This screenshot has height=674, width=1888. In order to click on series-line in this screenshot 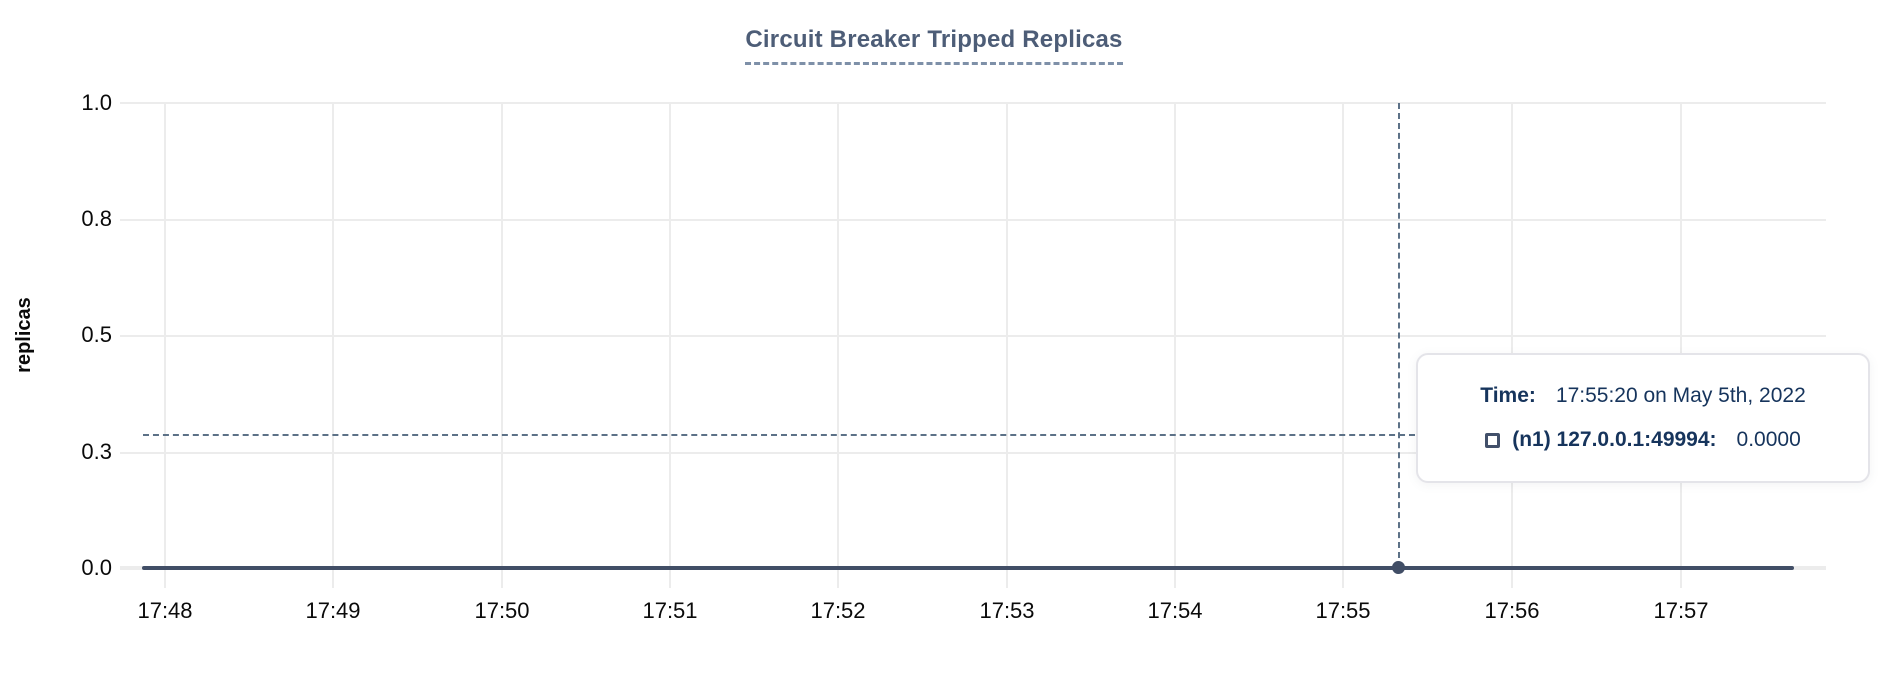, I will do `click(968, 568)`.